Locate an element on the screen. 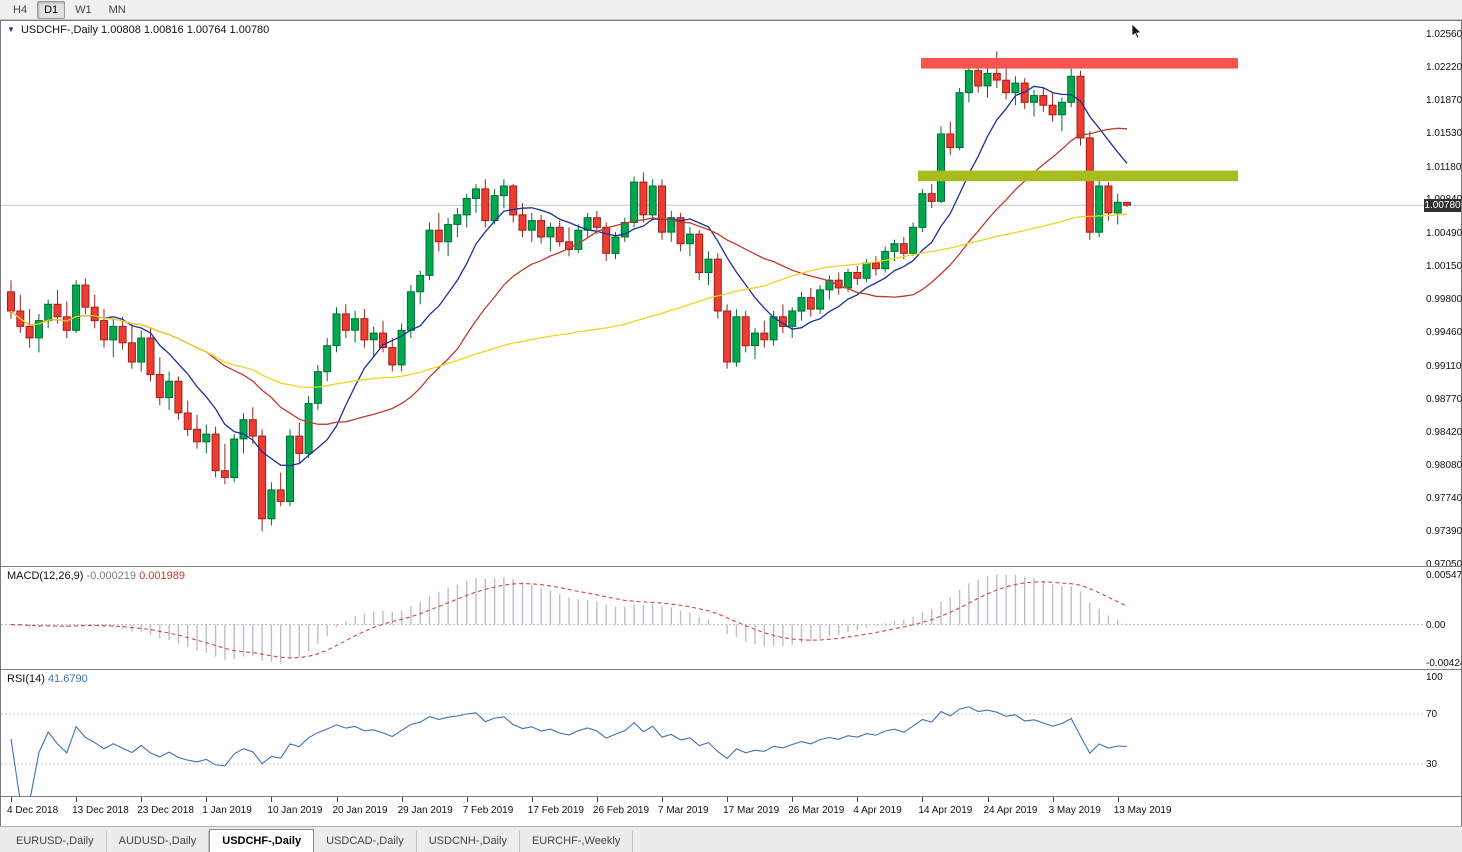 This screenshot has height=852, width=1462. price-axis-label: 1.00150 is located at coordinates (1444, 266).